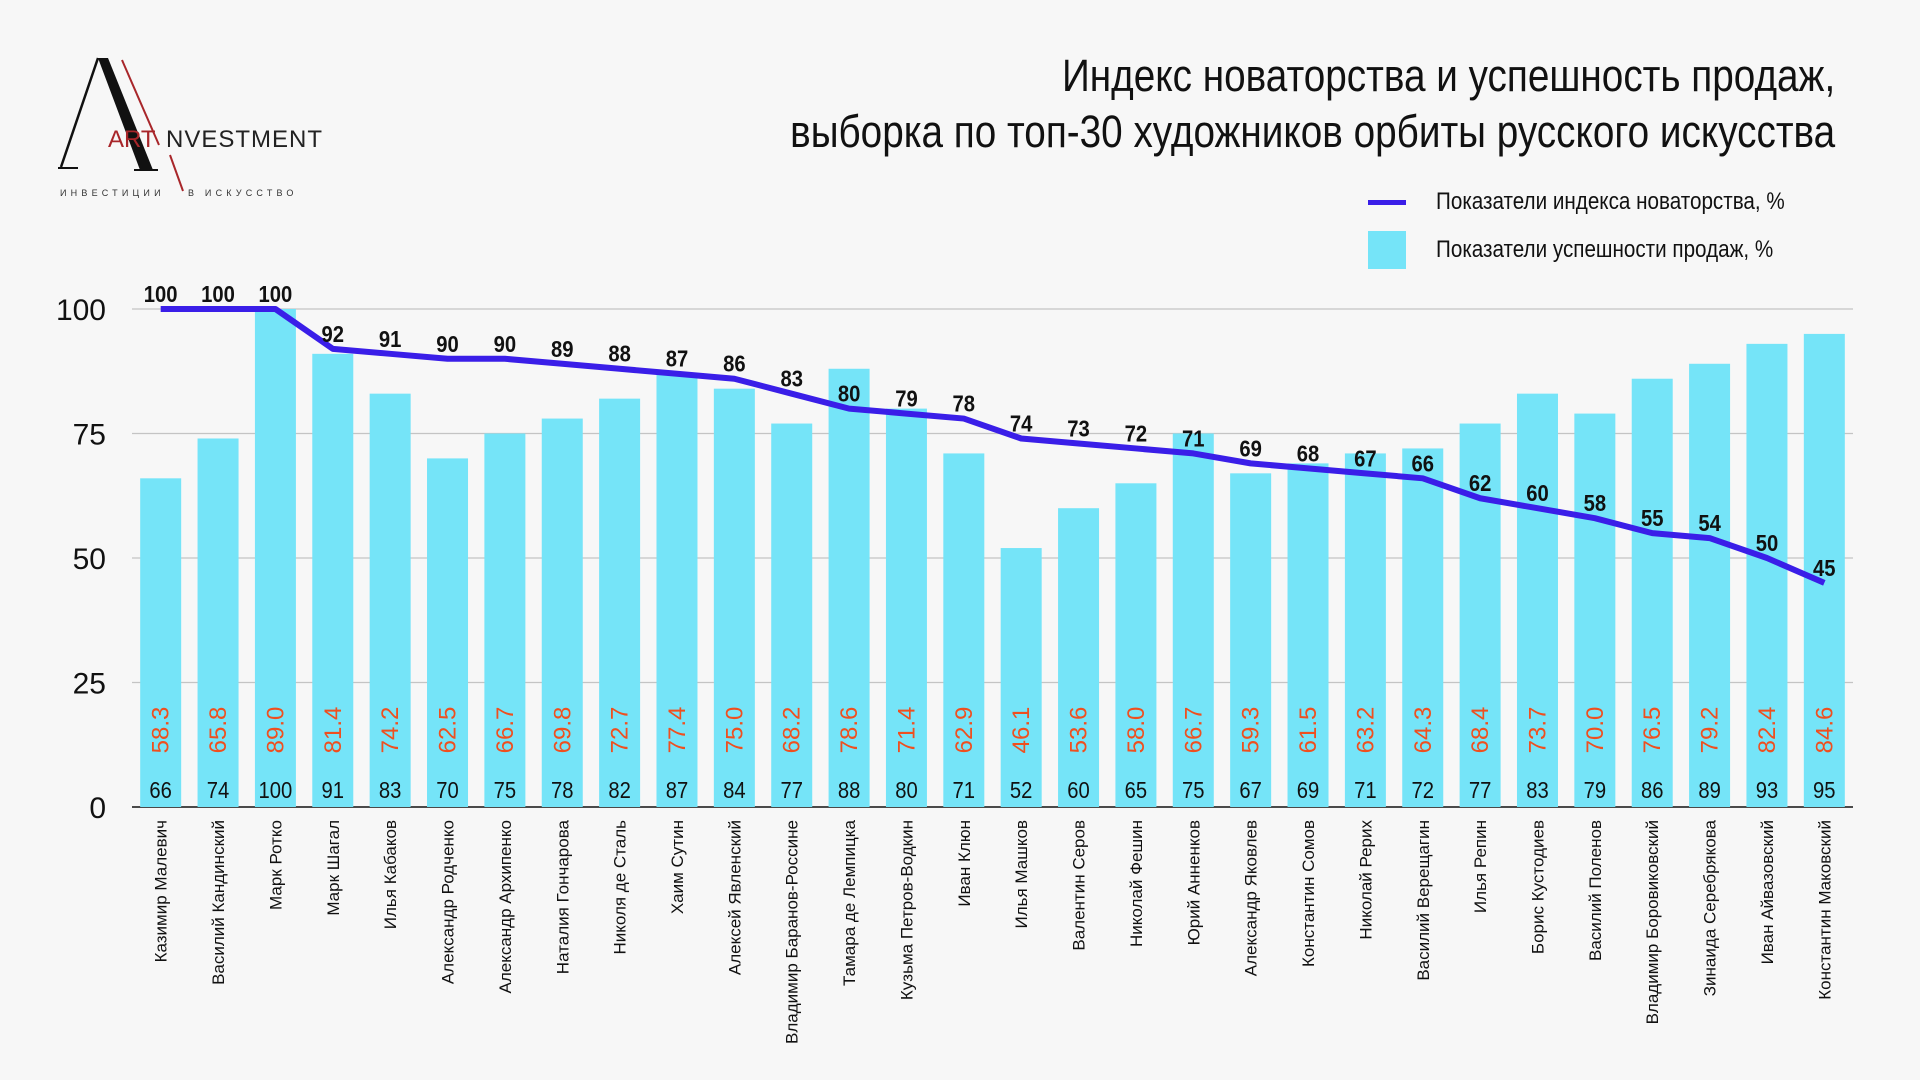 The image size is (1920, 1080). I want to click on secondary-data-label: 63.2, so click(1365, 730).